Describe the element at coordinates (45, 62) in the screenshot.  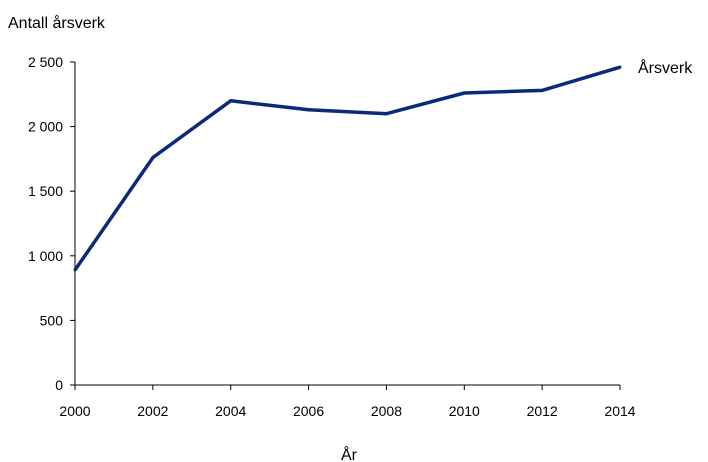
I see `y-tick-label: 2 500` at that location.